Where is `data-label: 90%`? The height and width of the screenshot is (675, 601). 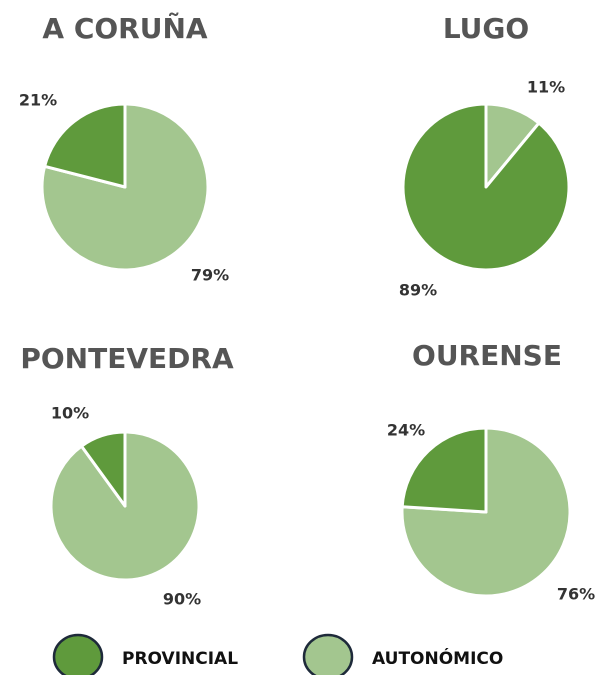 data-label: 90% is located at coordinates (182, 599).